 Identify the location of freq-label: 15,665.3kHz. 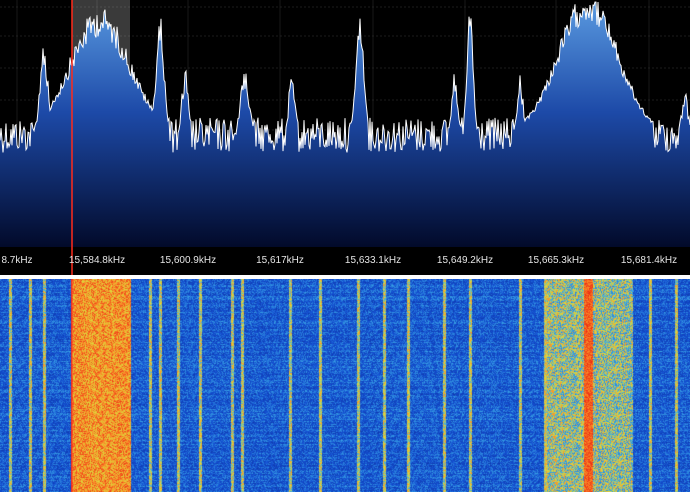
(556, 260).